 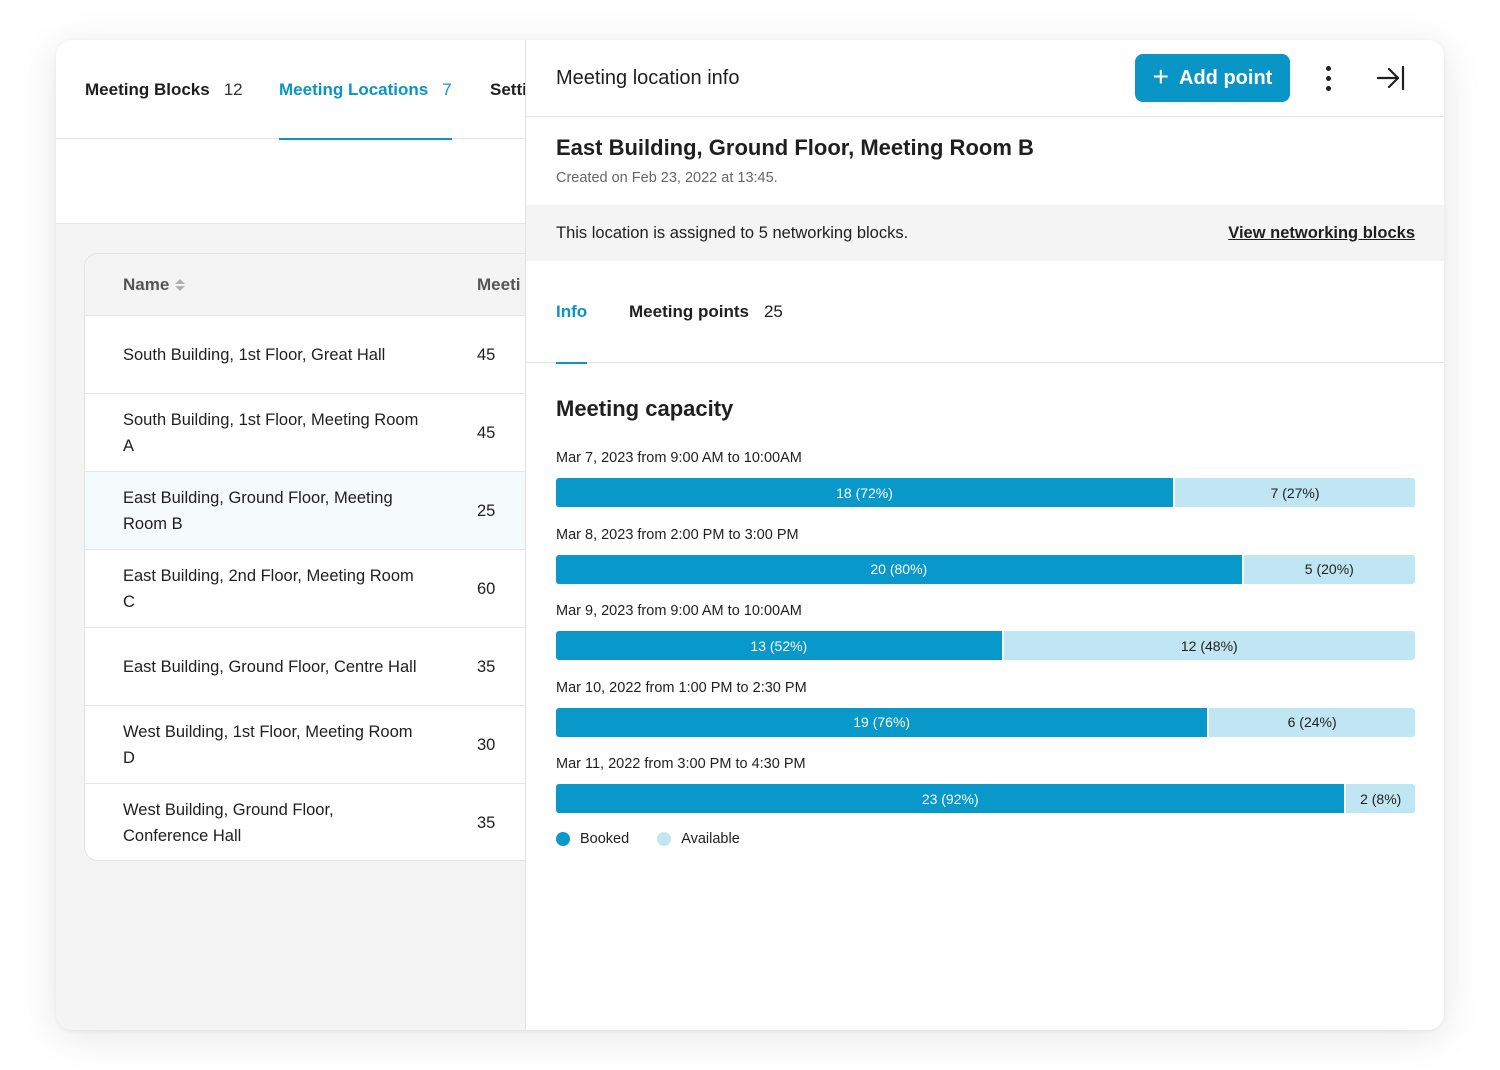 What do you see at coordinates (664, 839) in the screenshot?
I see `available-swatch` at bounding box center [664, 839].